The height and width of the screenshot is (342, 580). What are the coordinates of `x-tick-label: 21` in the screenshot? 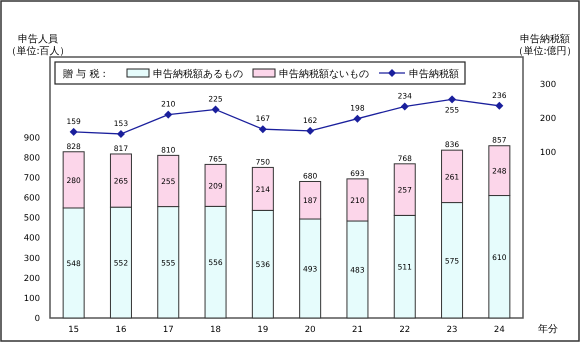 It's located at (357, 330).